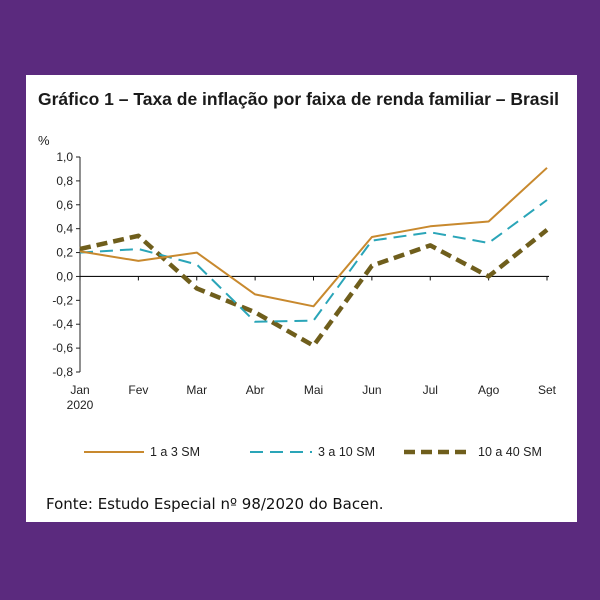 This screenshot has width=600, height=600. What do you see at coordinates (547, 390) in the screenshot?
I see `x-tick-label: Set` at bounding box center [547, 390].